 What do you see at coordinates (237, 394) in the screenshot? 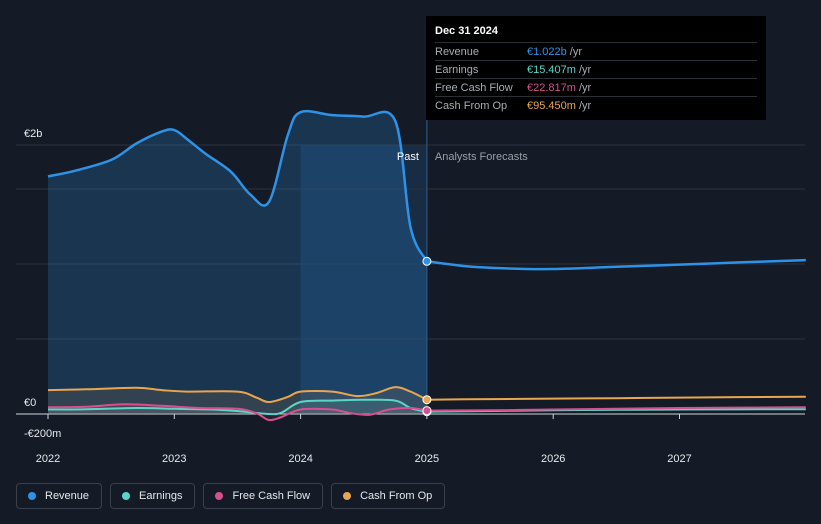
I see `cash-from-op-line-past` at bounding box center [237, 394].